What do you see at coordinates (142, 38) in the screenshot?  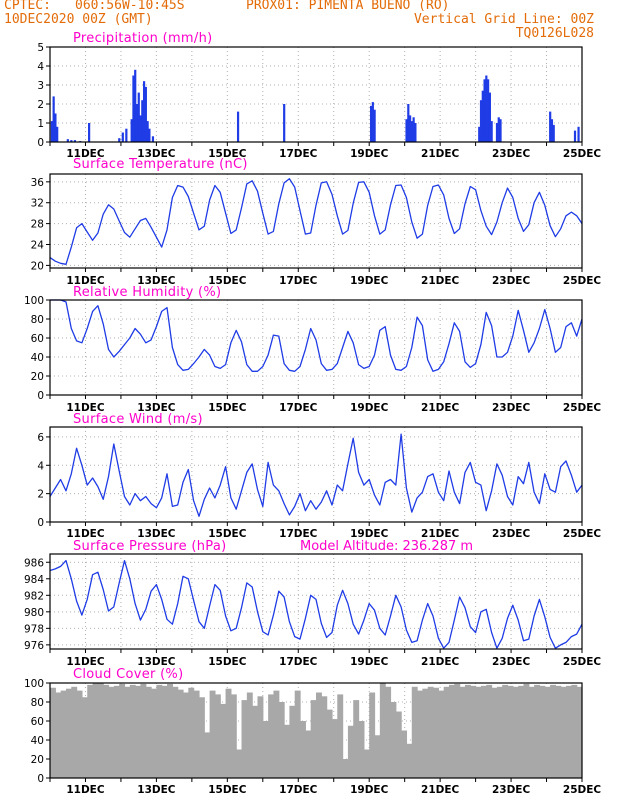 I see `precip-title: Precipitation (mm/h)` at bounding box center [142, 38].